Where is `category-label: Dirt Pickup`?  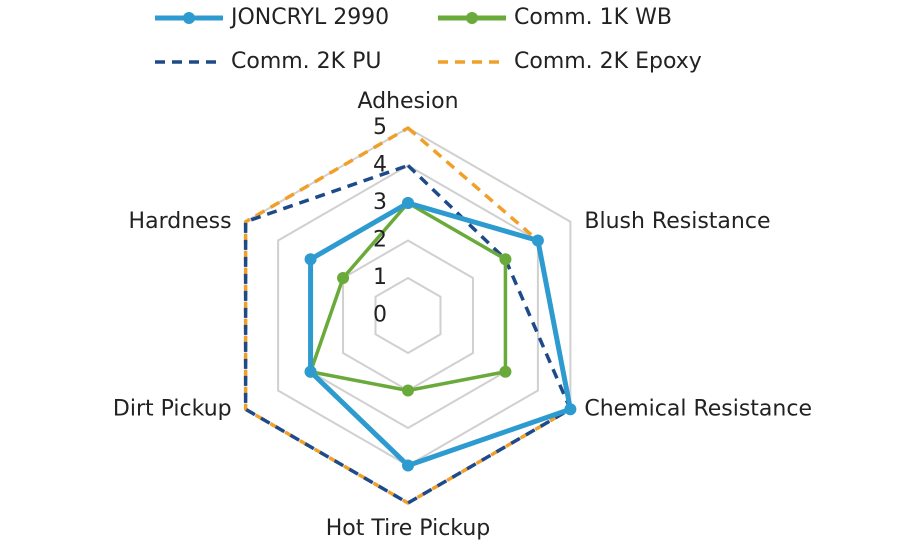 category-label: Dirt Pickup is located at coordinates (172, 408).